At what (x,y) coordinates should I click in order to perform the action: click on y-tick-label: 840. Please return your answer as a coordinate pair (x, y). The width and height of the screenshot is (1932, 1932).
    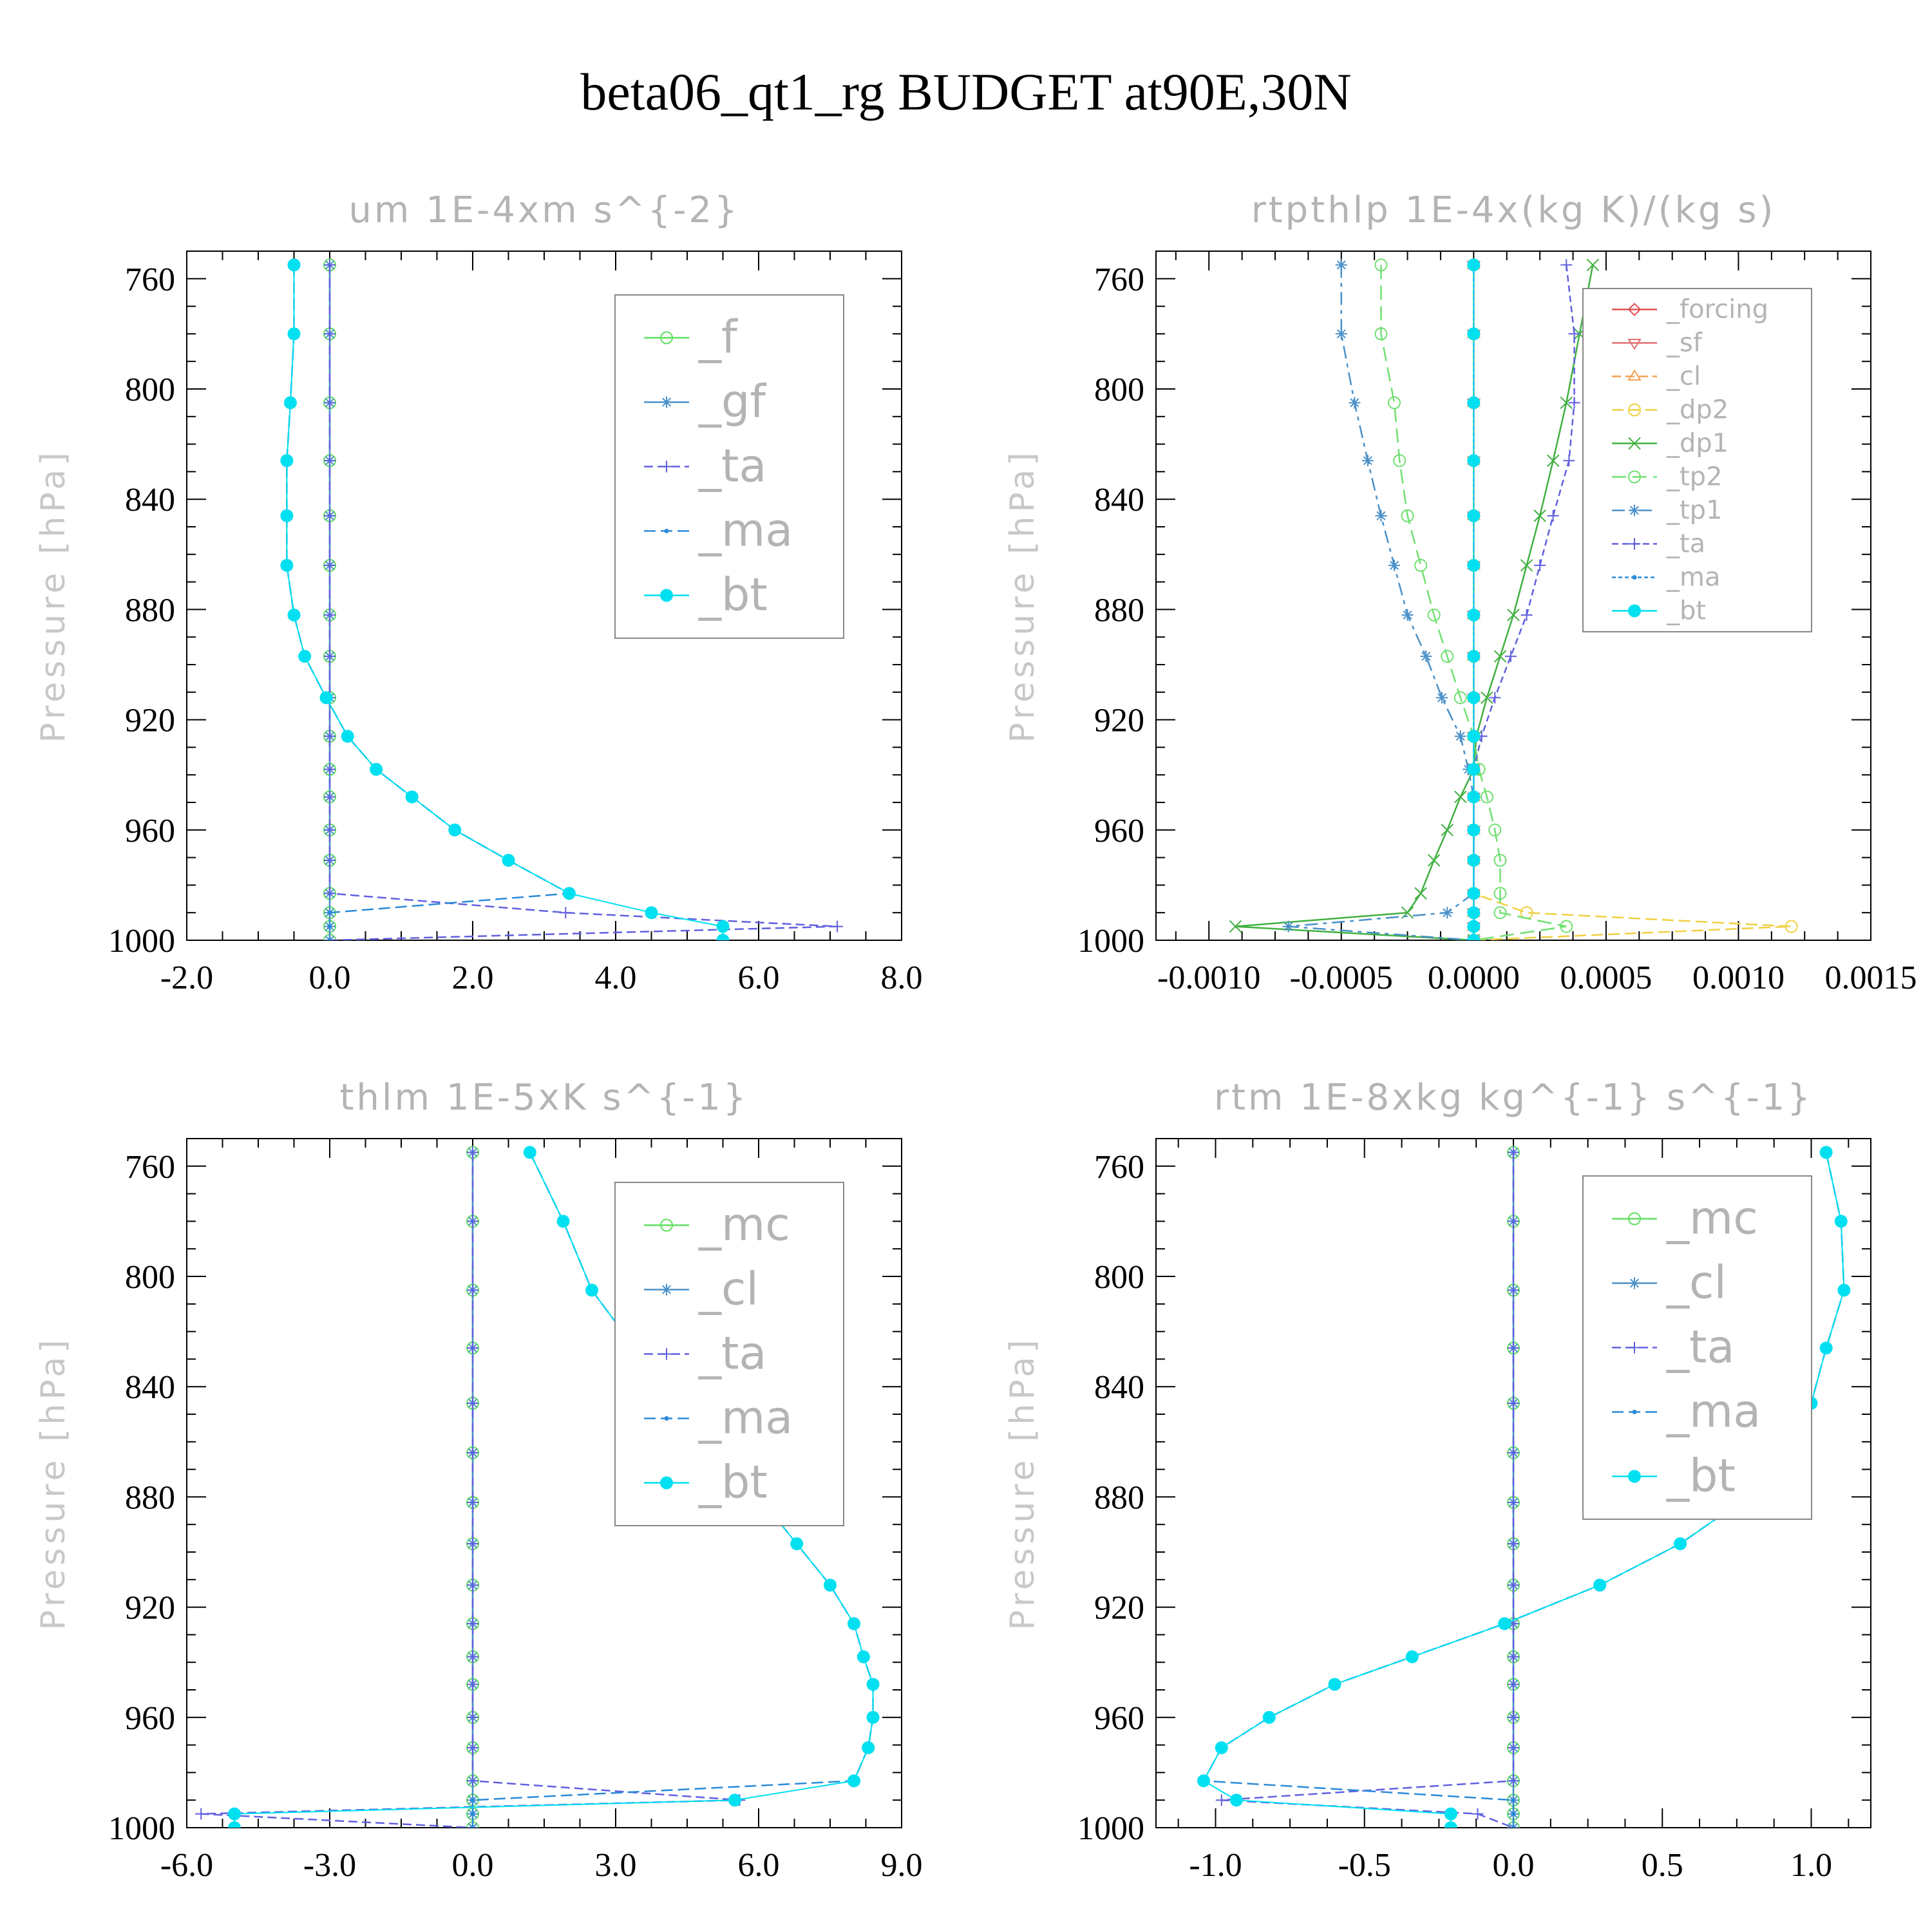
    Looking at the image, I should click on (150, 1387).